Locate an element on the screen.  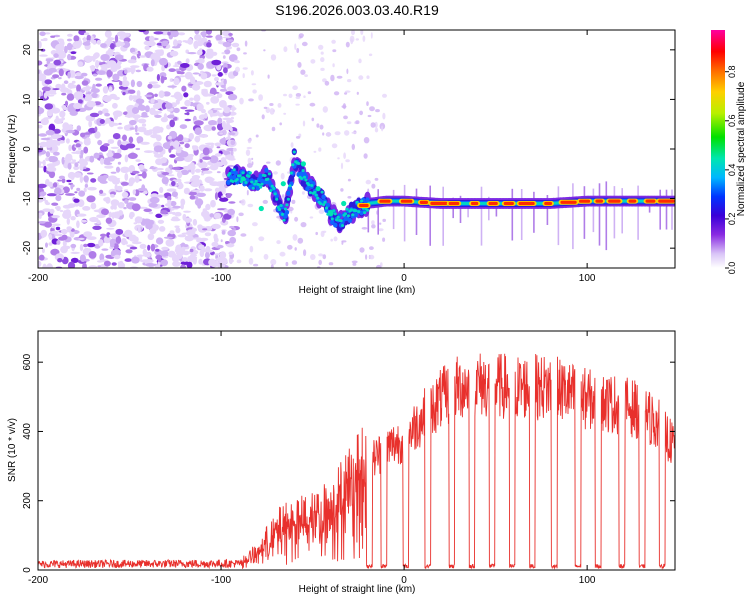
x-tick-label: 0 is located at coordinates (404, 580).